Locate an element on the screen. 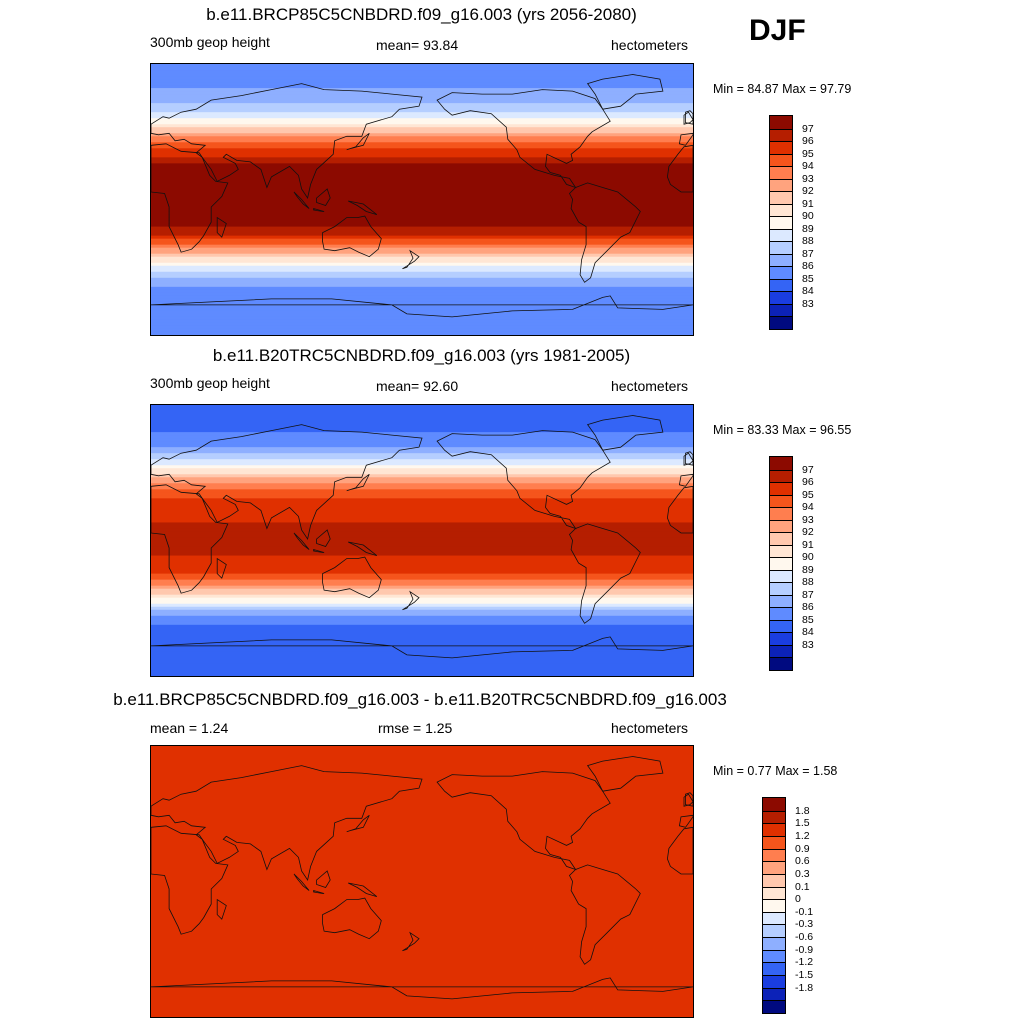 The height and width of the screenshot is (1024, 1024). colorbar-tick-label: -0.6 is located at coordinates (804, 937).